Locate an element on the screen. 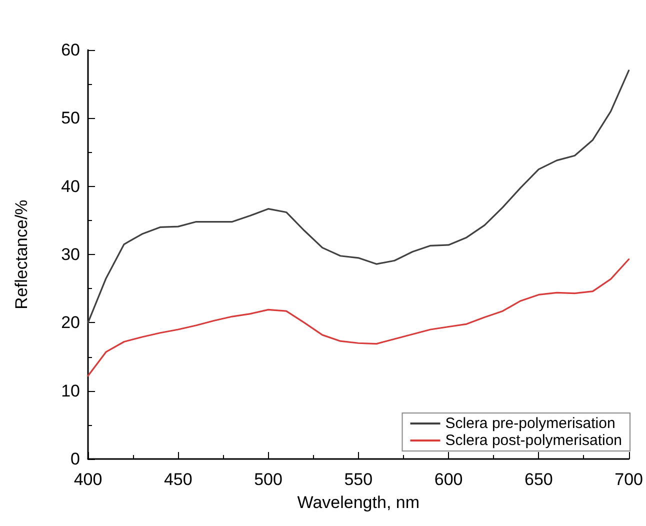 This screenshot has width=646, height=526. y-tick-label: 0 is located at coordinates (75, 459).